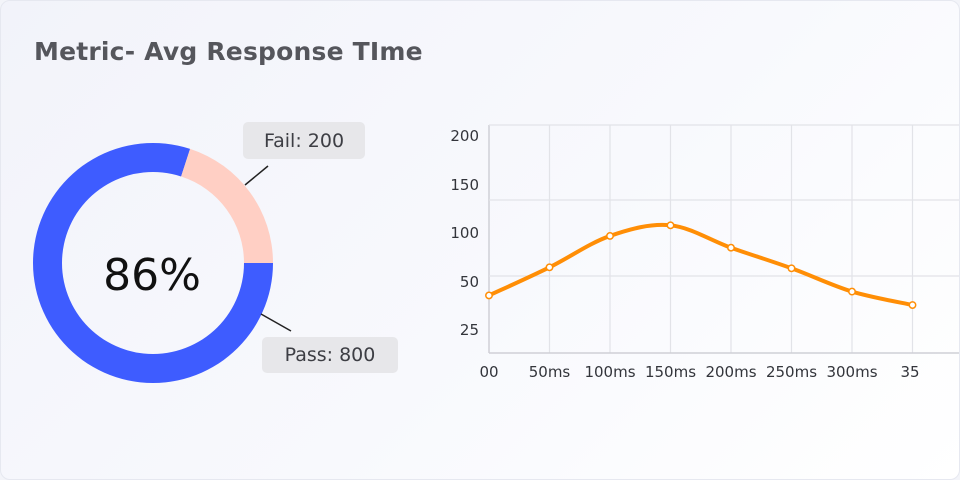  Describe the element at coordinates (550, 372) in the screenshot. I see `x-tick-label: 50ms` at that location.